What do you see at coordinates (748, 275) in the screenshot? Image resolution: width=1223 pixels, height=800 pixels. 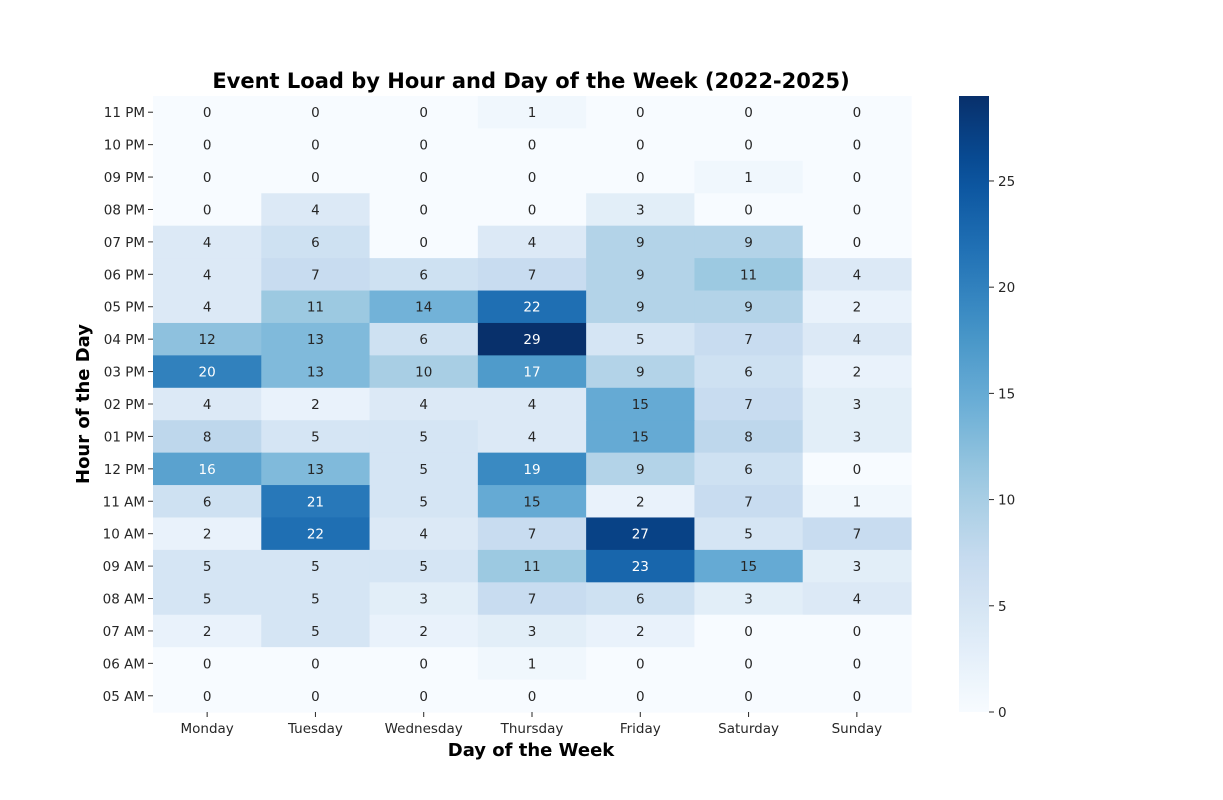 I see `cell-value-label: 11` at bounding box center [748, 275].